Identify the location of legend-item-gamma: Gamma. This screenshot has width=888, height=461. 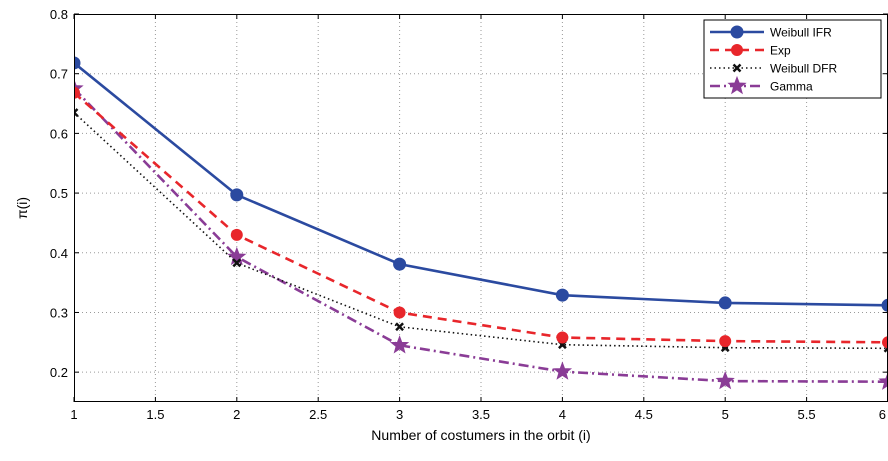
(761, 85).